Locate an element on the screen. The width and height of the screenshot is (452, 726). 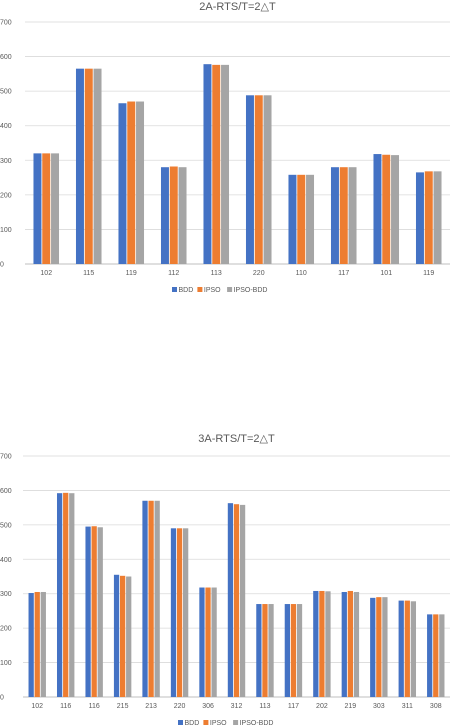
x-tick-label: 213 is located at coordinates (151, 706).